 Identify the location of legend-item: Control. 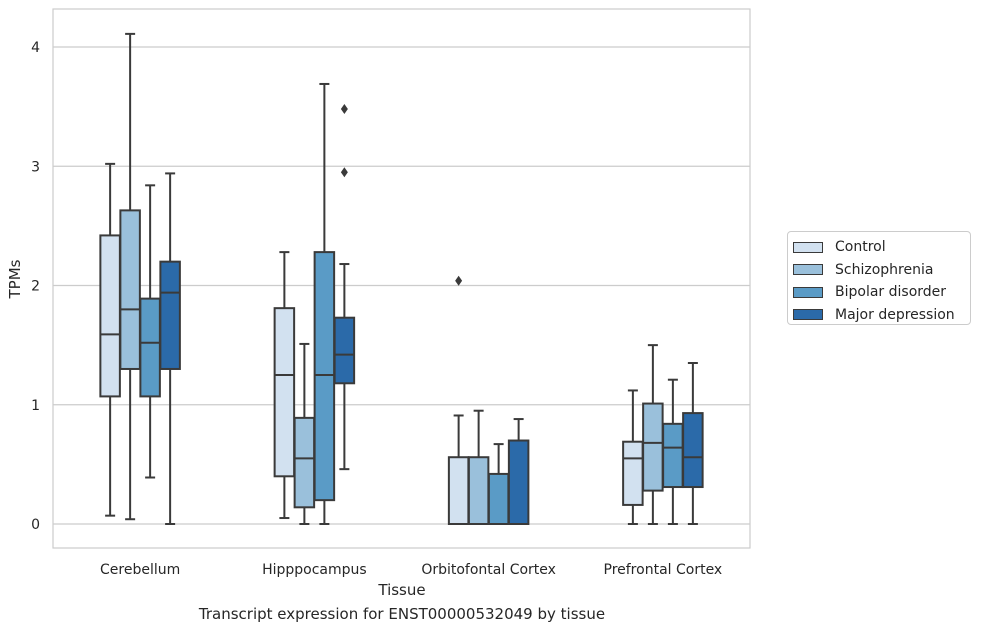
(881, 247).